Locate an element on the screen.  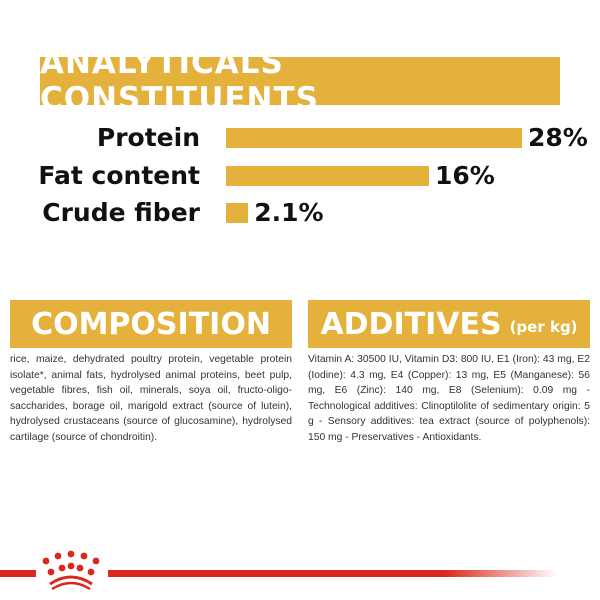
brand-line-left is located at coordinates (18, 573).